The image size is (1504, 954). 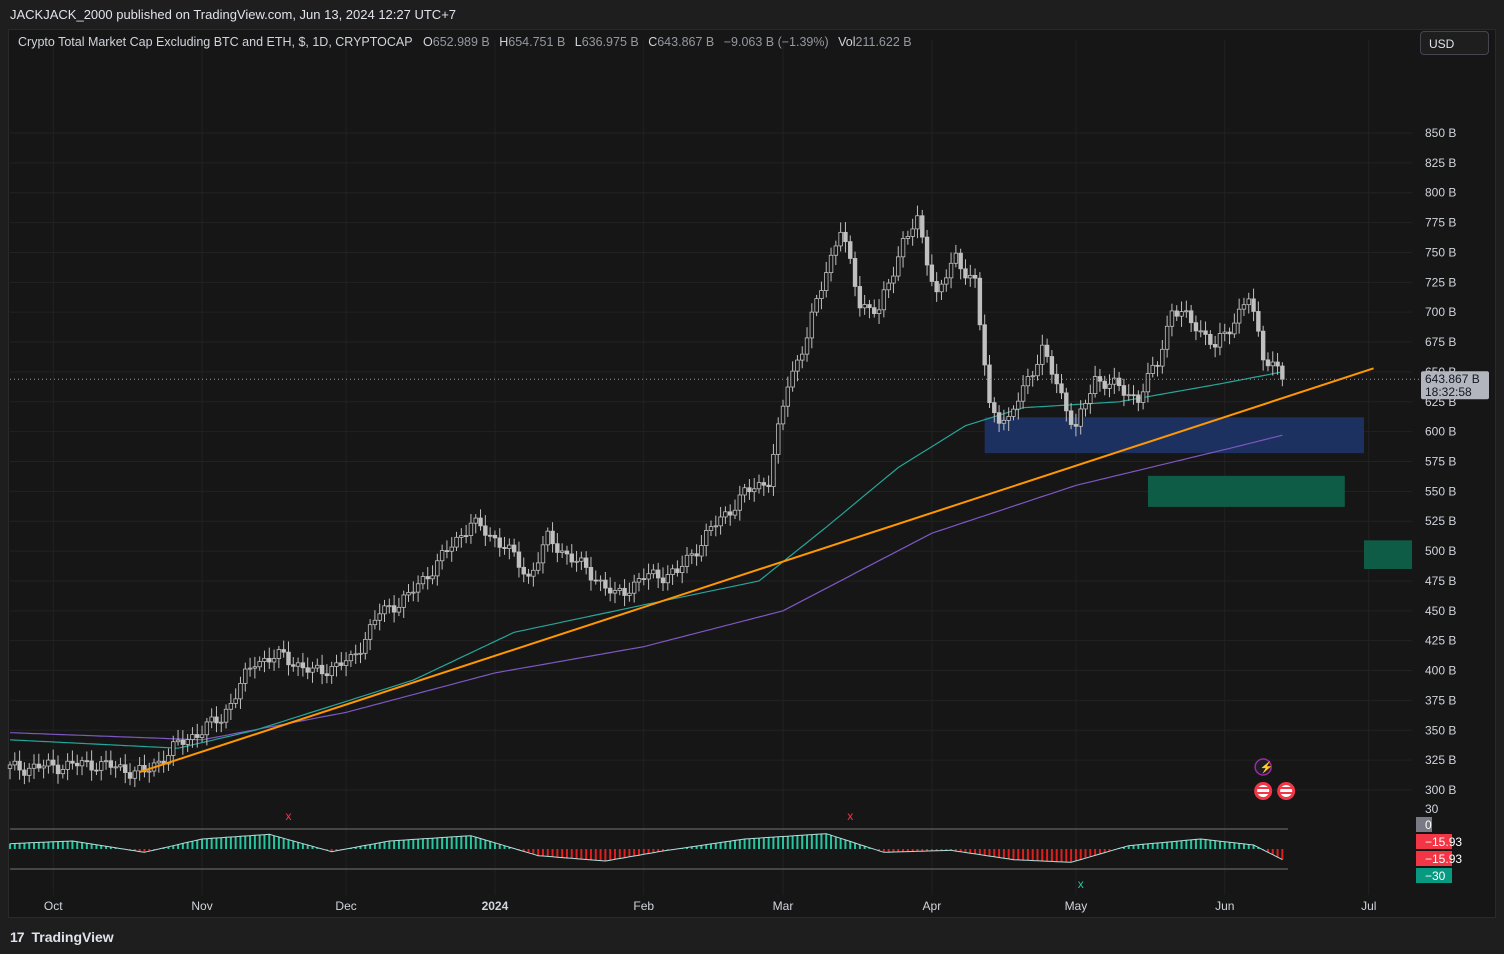 What do you see at coordinates (1440, 193) in the screenshot?
I see `y-tick-label: 800 B` at bounding box center [1440, 193].